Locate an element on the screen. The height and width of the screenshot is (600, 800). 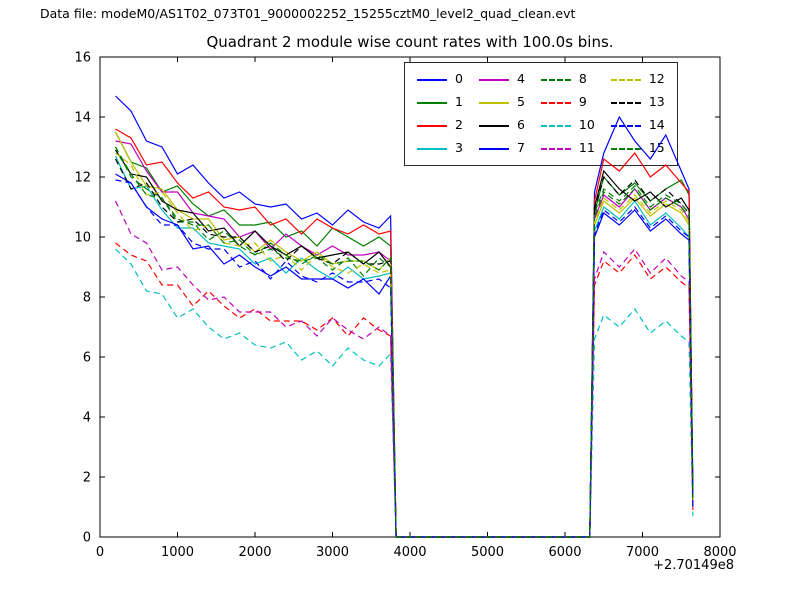
legend-label-9: 9 is located at coordinates (582, 102).